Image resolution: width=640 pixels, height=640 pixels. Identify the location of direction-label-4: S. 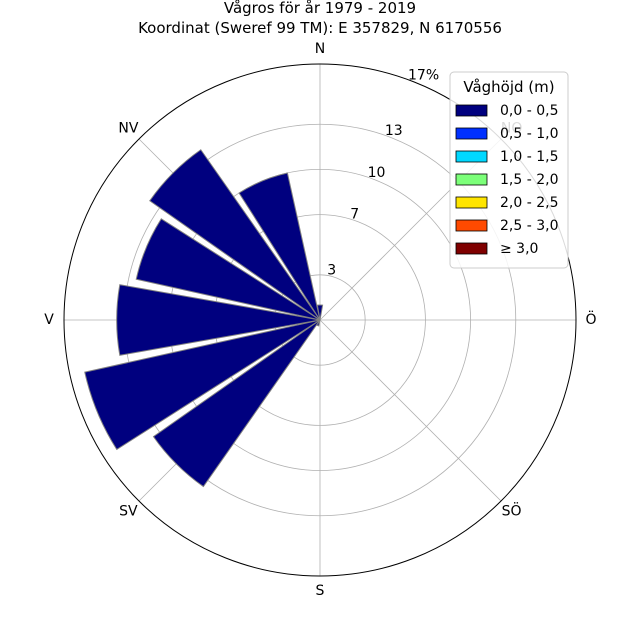
(320, 591).